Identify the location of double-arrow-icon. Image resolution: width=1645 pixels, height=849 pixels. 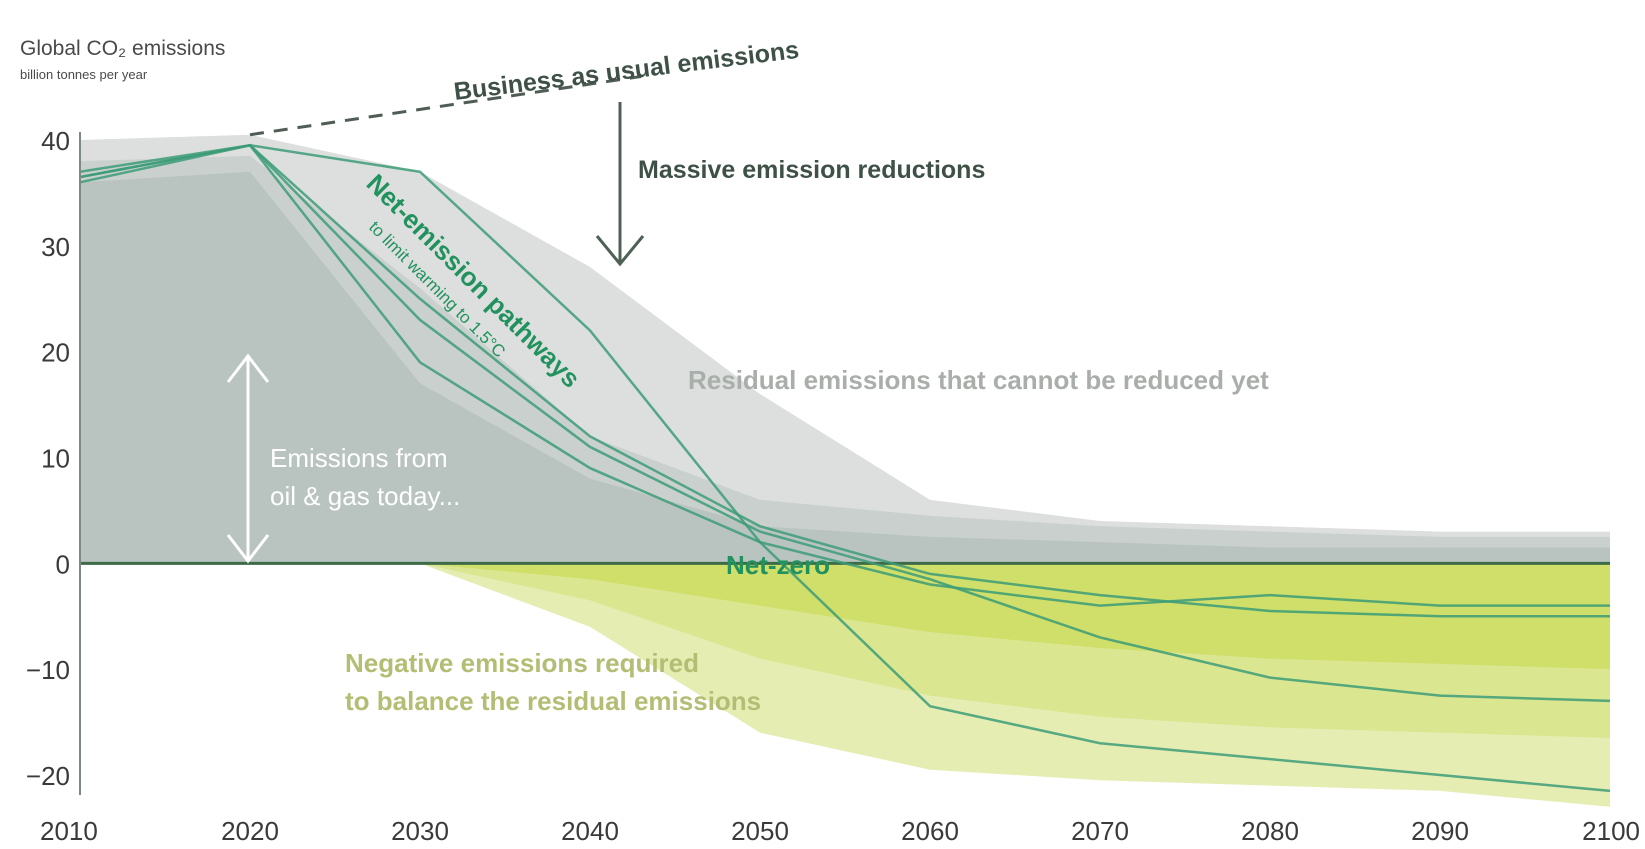
(248, 458).